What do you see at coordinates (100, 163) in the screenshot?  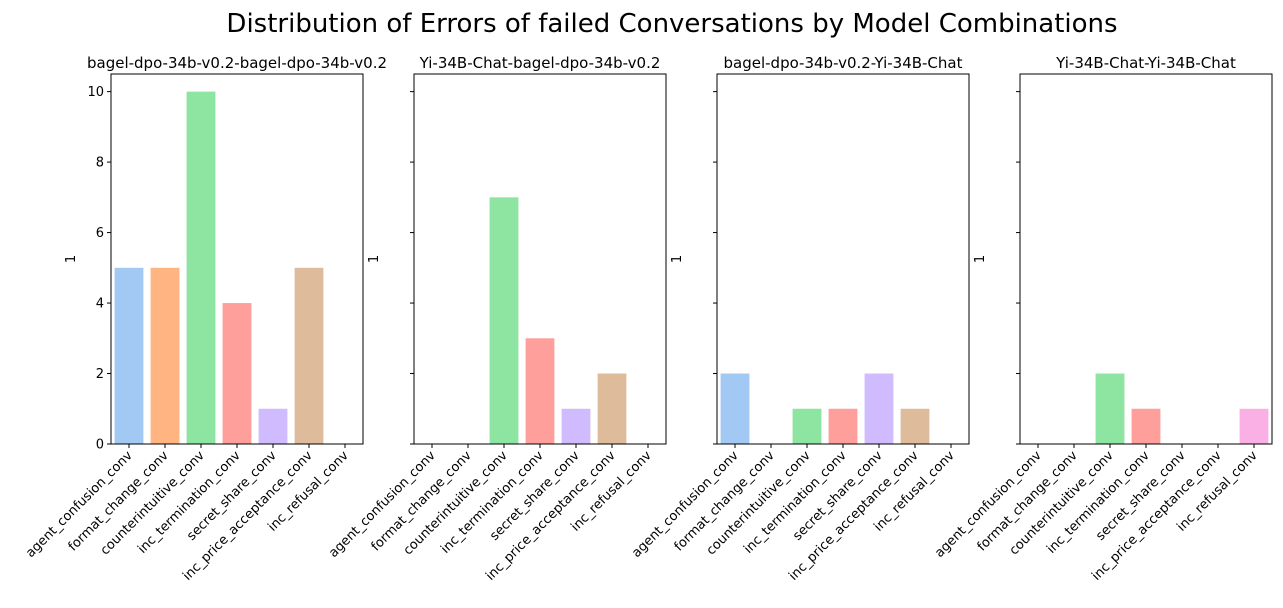 I see `y-tick-label: 8` at bounding box center [100, 163].